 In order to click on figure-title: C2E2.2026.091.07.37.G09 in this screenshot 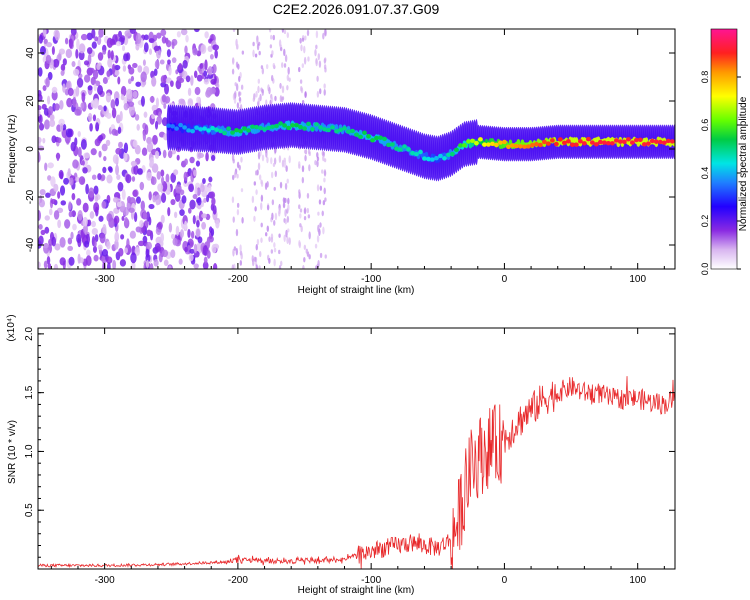, I will do `click(356, 9)`.